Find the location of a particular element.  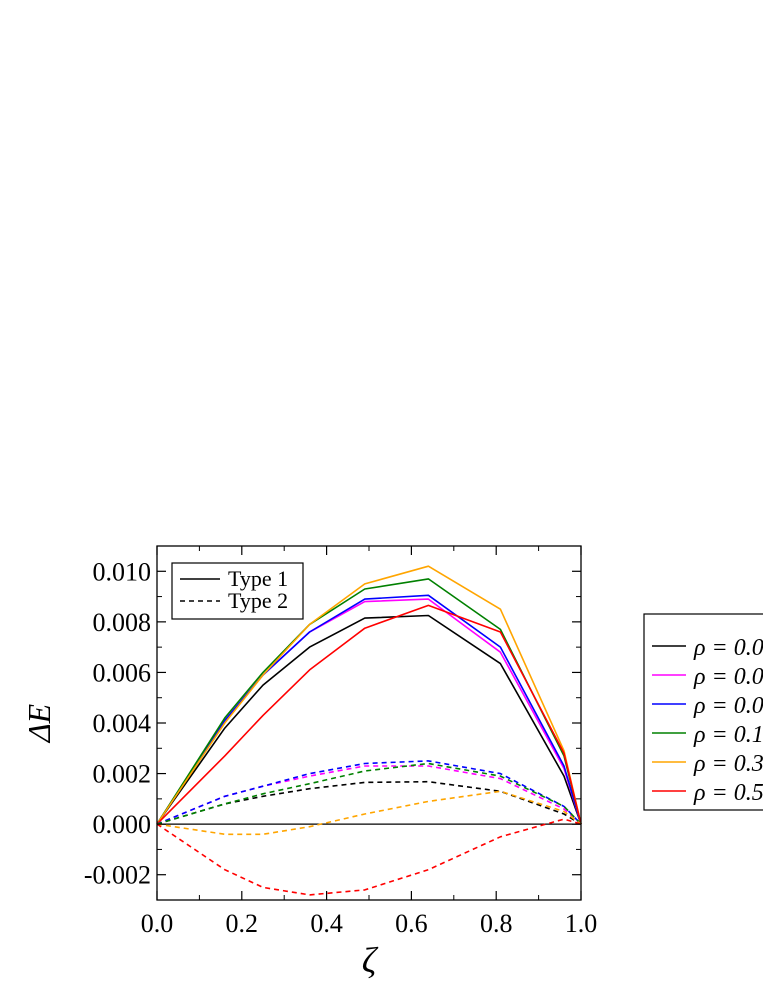

rho-legend-label: ρ = 0.5 is located at coordinates (728, 793).